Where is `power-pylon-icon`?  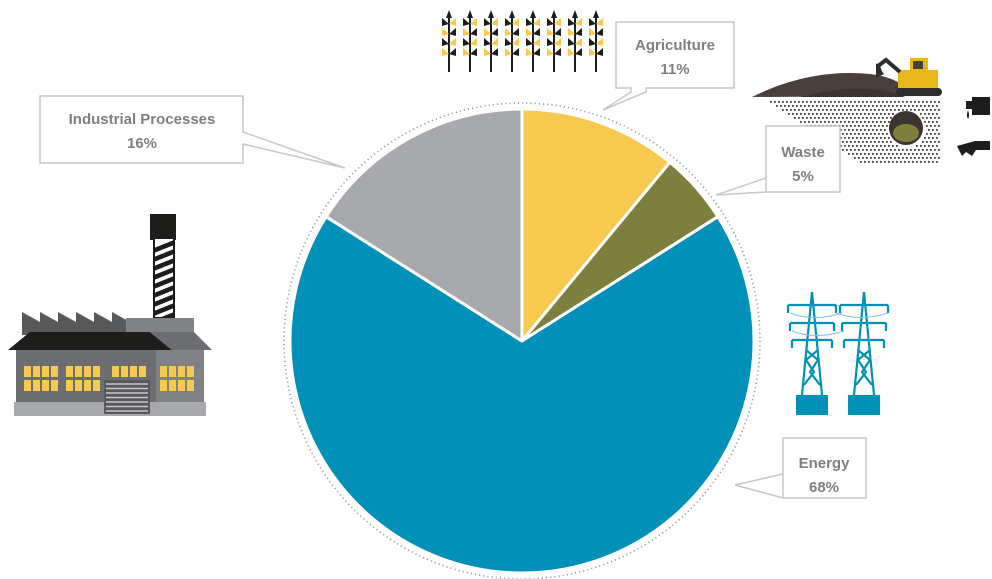
power-pylon-icon is located at coordinates (838, 353).